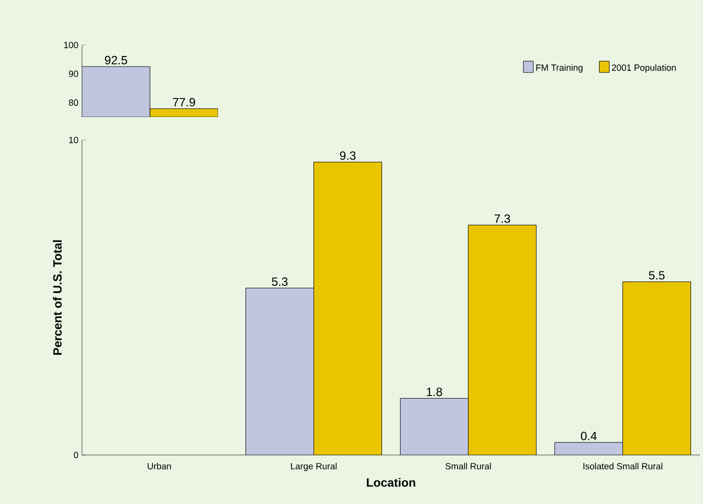  I want to click on data-label: 7.3, so click(502, 218).